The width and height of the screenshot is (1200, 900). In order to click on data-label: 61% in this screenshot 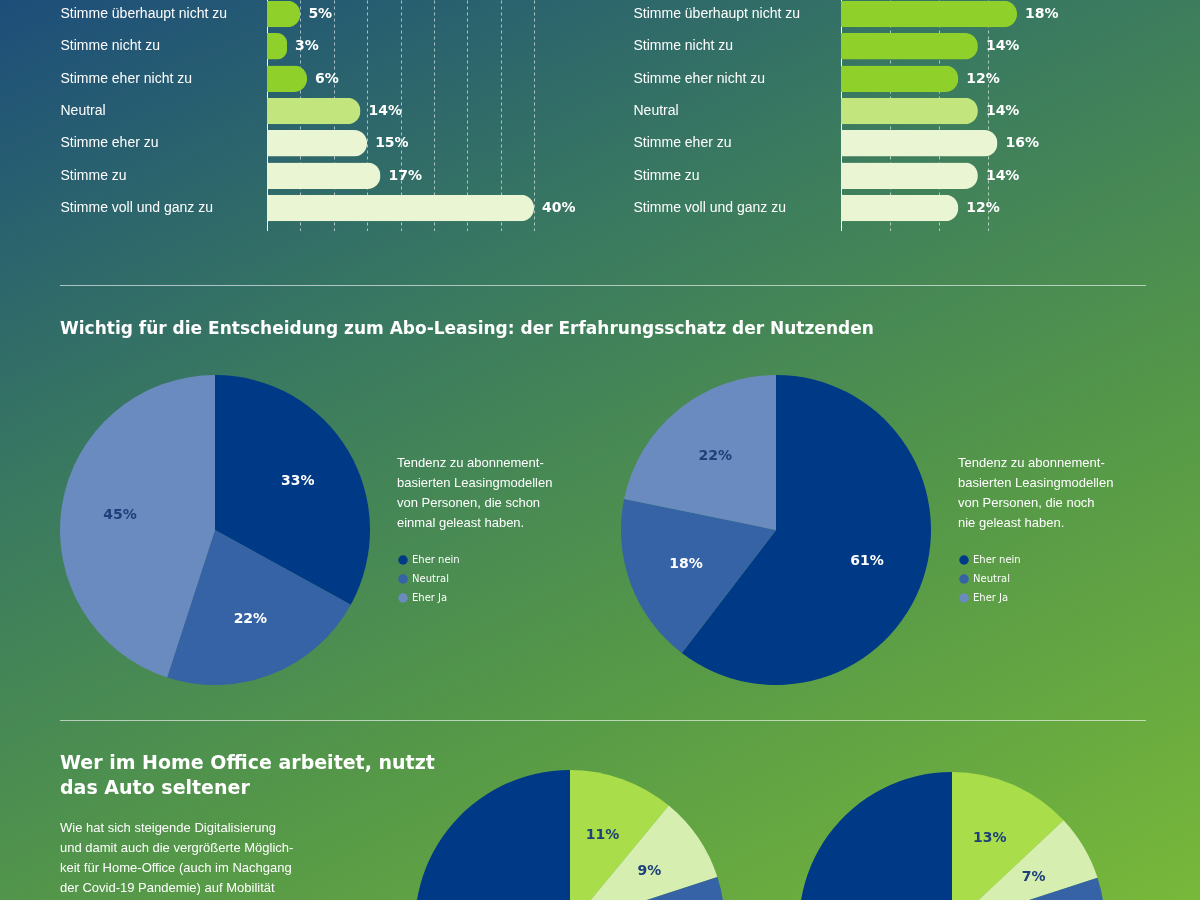, I will do `click(867, 559)`.